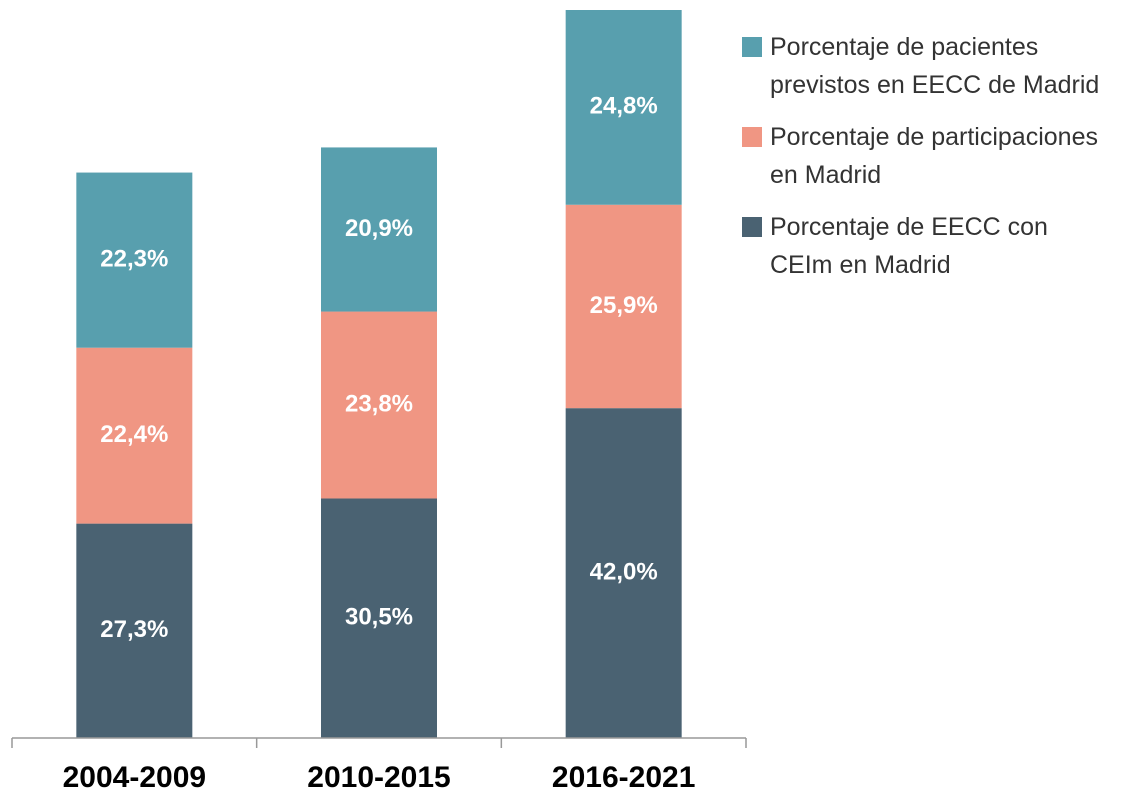 The width and height of the screenshot is (1138, 795). What do you see at coordinates (378, 777) in the screenshot?
I see `x-tick-label: 2010-2015` at bounding box center [378, 777].